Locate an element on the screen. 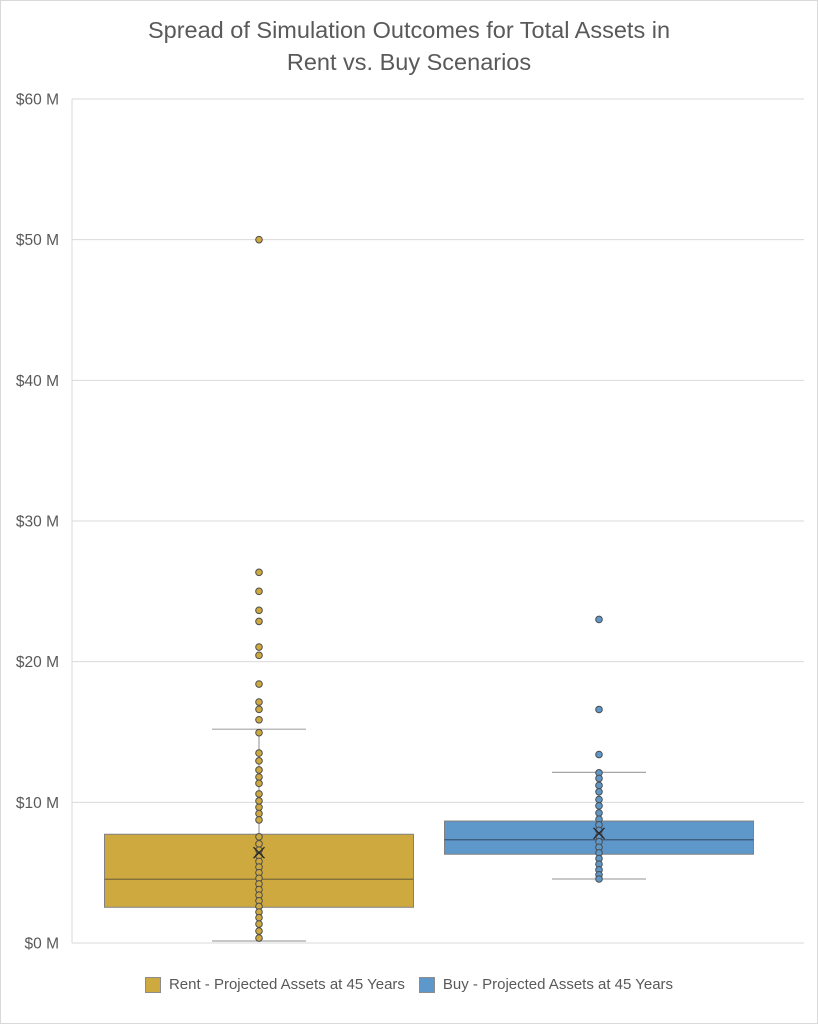  legend-label-rent: Rent - Projected Assets at 45 Years is located at coordinates (286, 984).